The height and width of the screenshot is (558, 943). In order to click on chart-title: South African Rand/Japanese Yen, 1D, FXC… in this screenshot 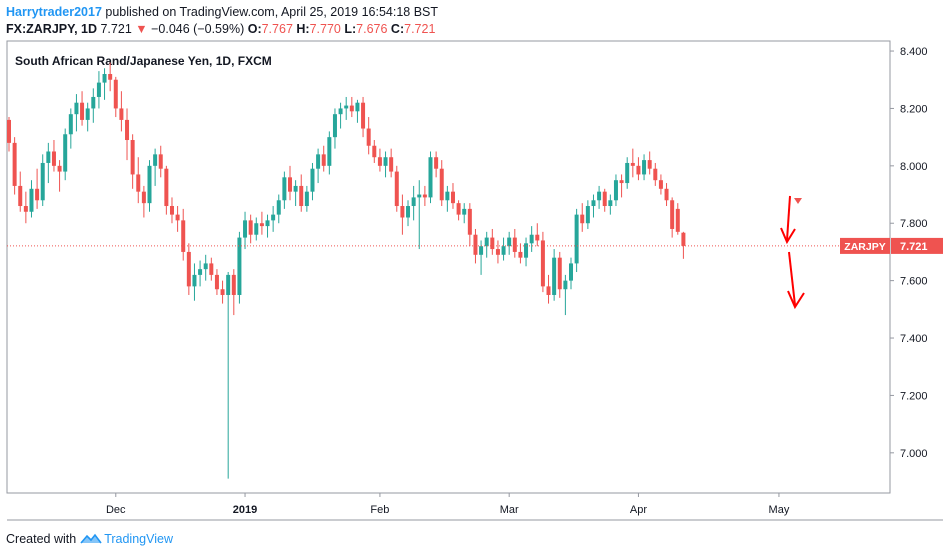, I will do `click(143, 61)`.